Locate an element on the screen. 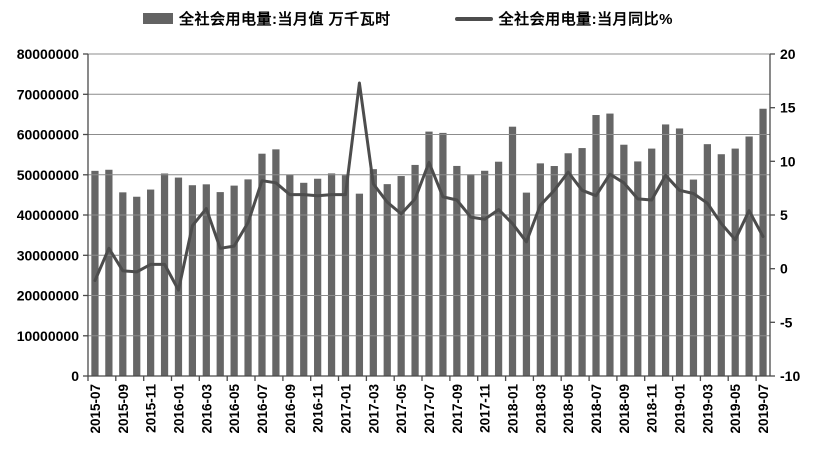 Image resolution: width=816 pixels, height=452 pixels. svg-text: 2016-07 is located at coordinates (262, 409).